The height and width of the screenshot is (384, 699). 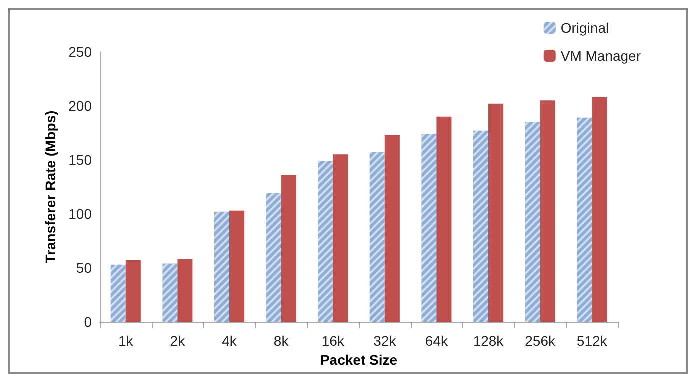 What do you see at coordinates (80, 52) in the screenshot?
I see `y-tick-label: 250` at bounding box center [80, 52].